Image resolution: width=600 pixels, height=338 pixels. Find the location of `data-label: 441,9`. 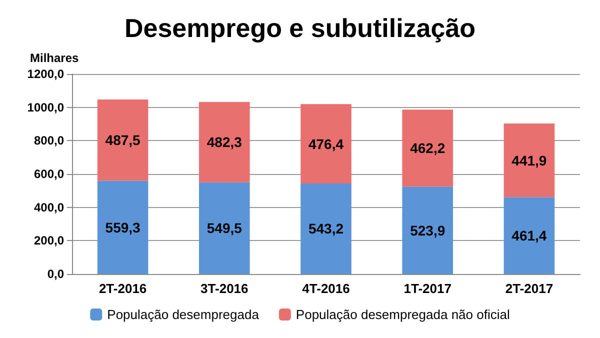

data-label: 441,9 is located at coordinates (529, 160).